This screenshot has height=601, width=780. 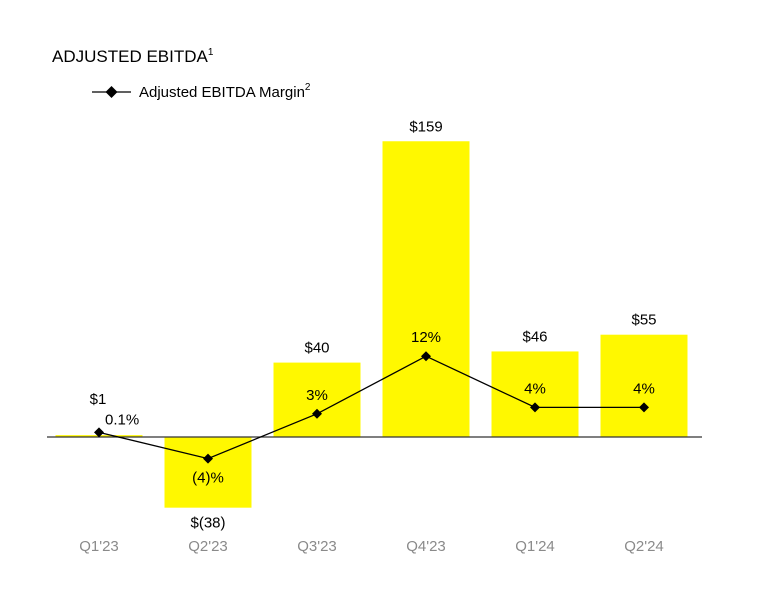 What do you see at coordinates (534, 336) in the screenshot?
I see `bar-value-label: $46` at bounding box center [534, 336].